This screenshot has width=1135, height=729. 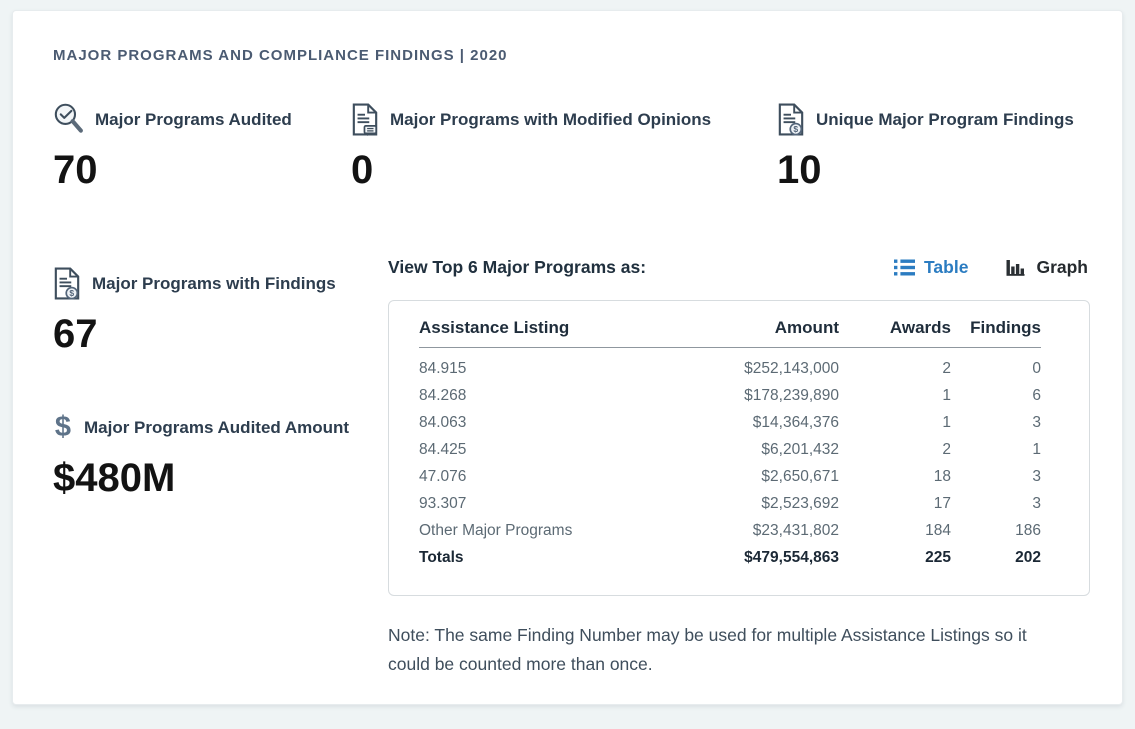 I want to click on table-cell: 0, so click(x=1036, y=368).